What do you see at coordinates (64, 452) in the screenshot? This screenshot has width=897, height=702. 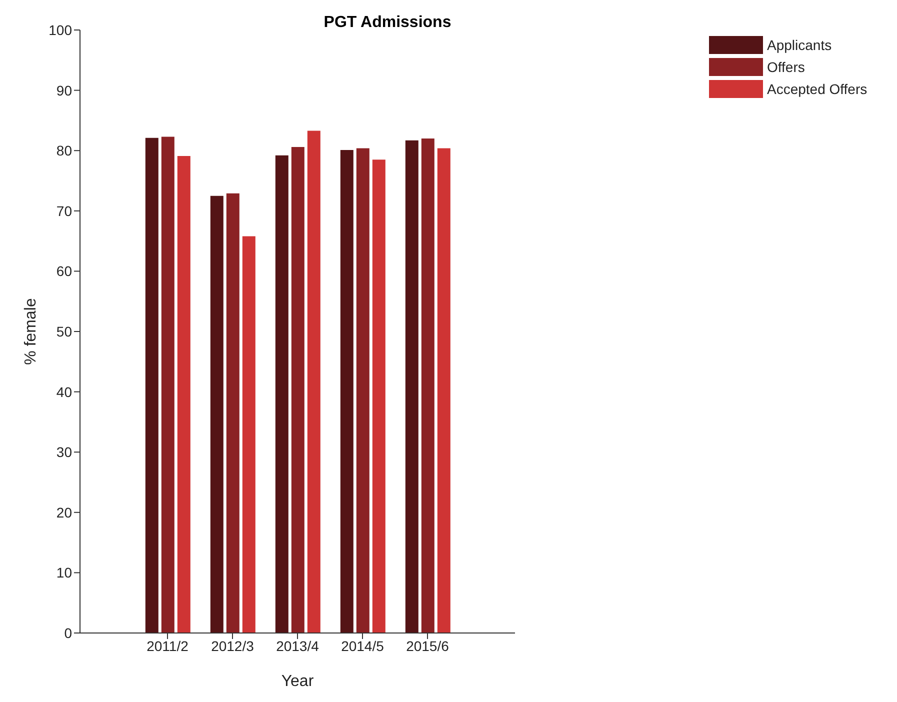 I see `y-tick-label: 30` at bounding box center [64, 452].